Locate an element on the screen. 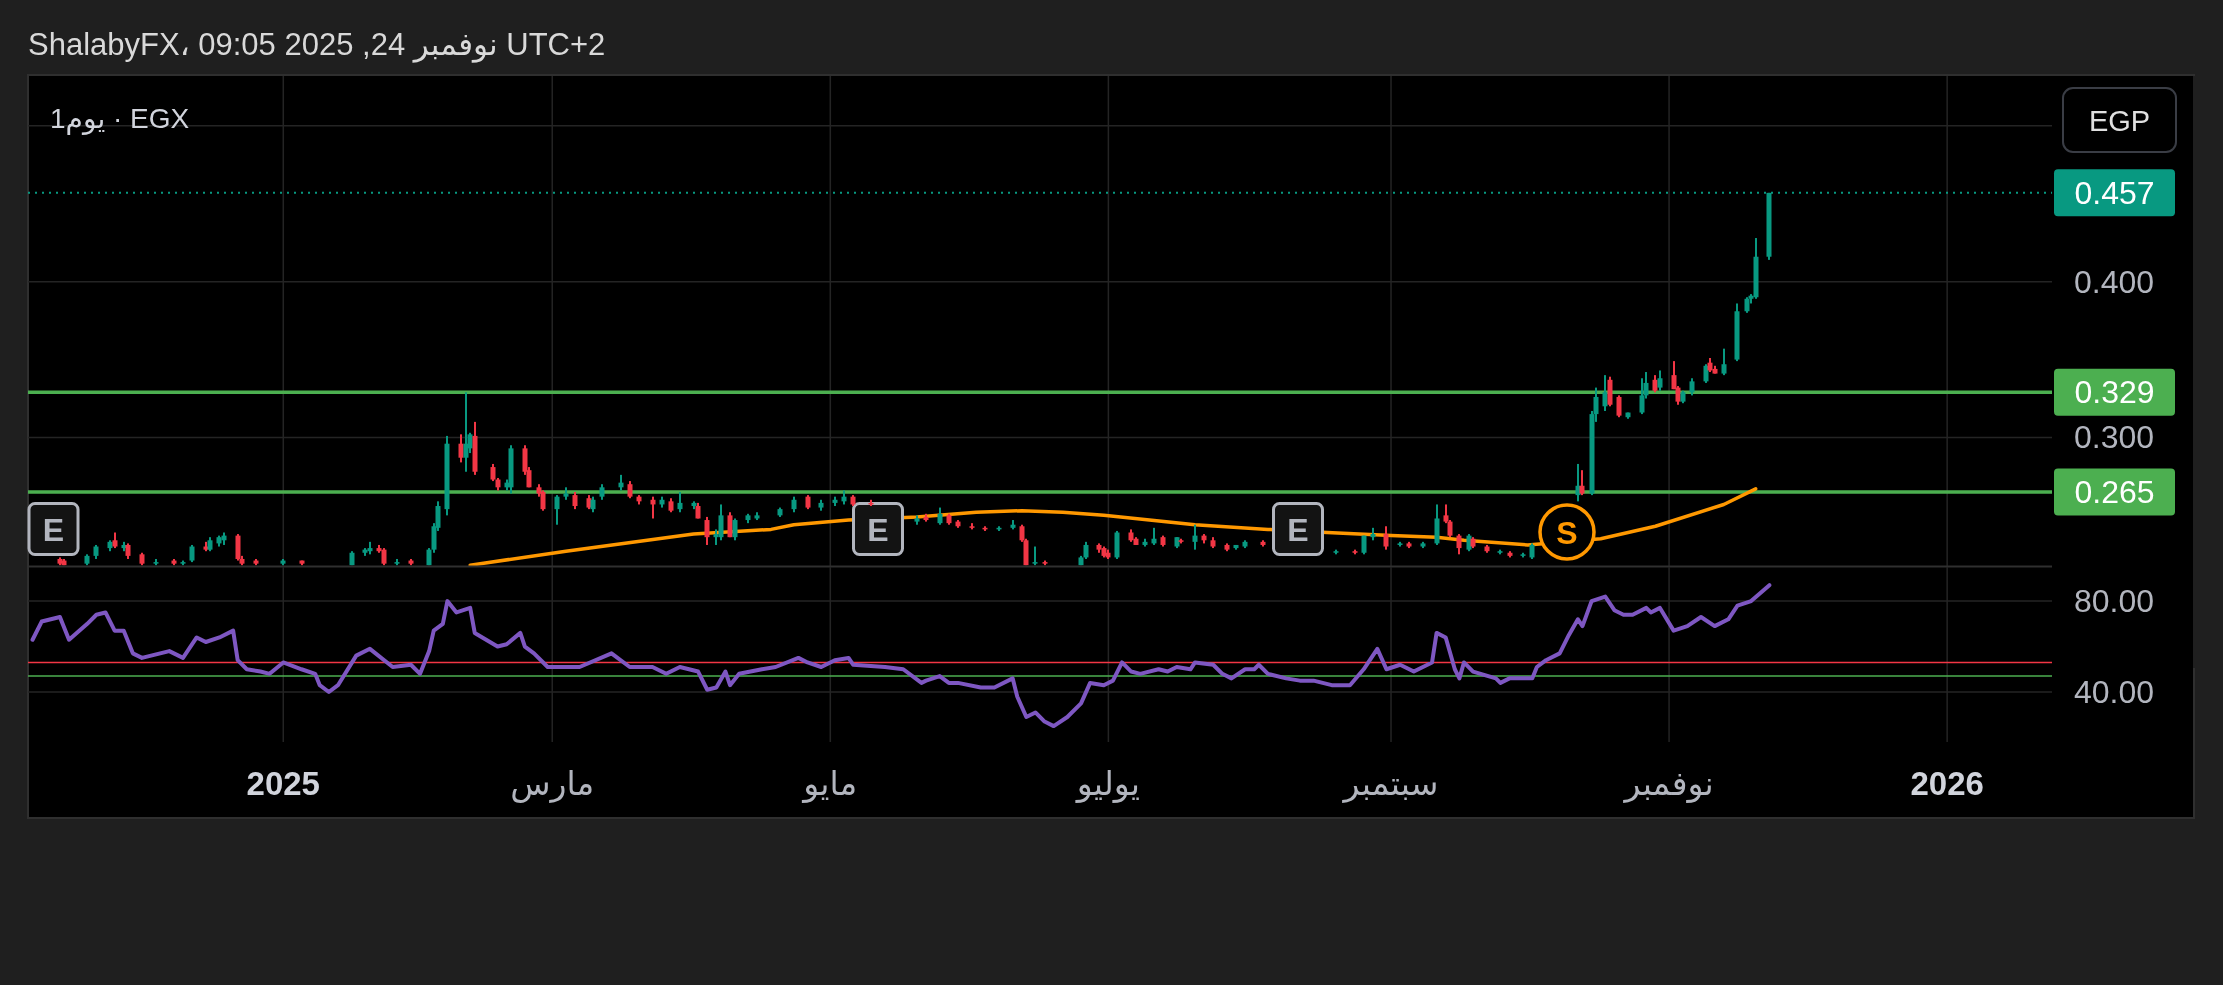 The image size is (2223, 985). y-tick-label: 80.00 is located at coordinates (2114, 601).